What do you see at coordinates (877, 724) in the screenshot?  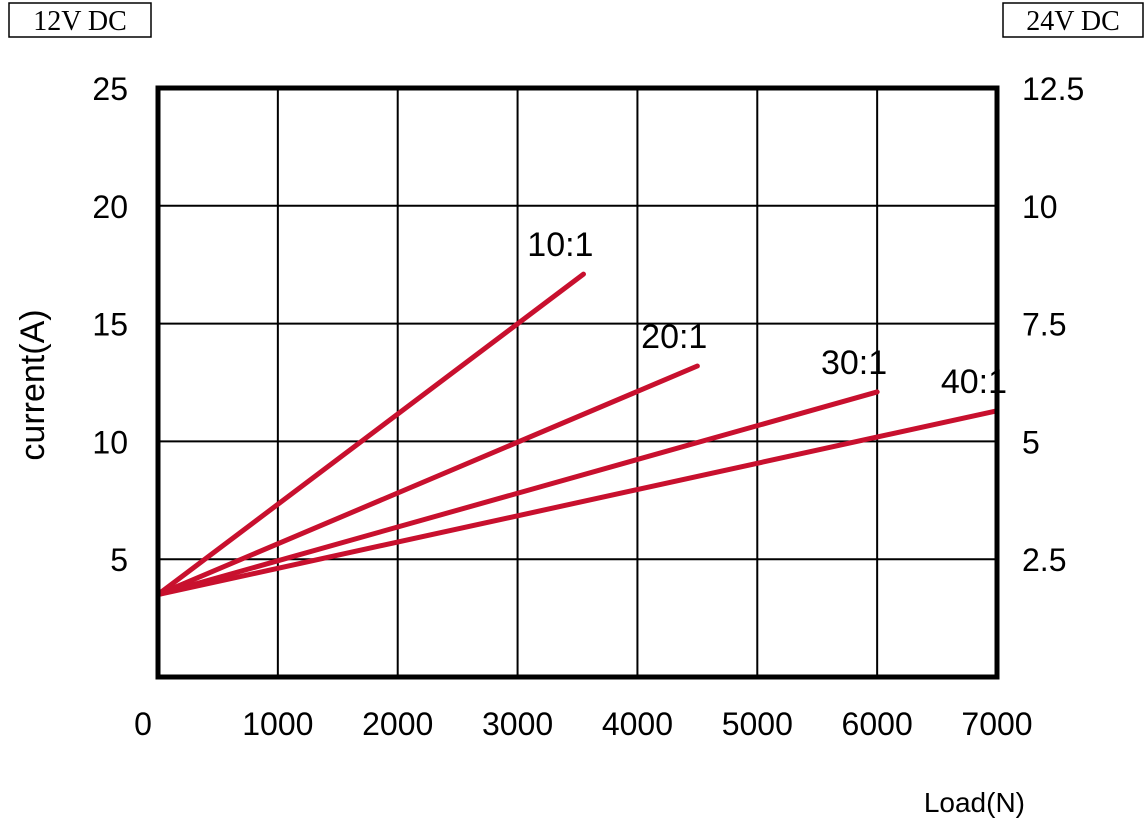 I see `x-tick-label: 6000` at bounding box center [877, 724].